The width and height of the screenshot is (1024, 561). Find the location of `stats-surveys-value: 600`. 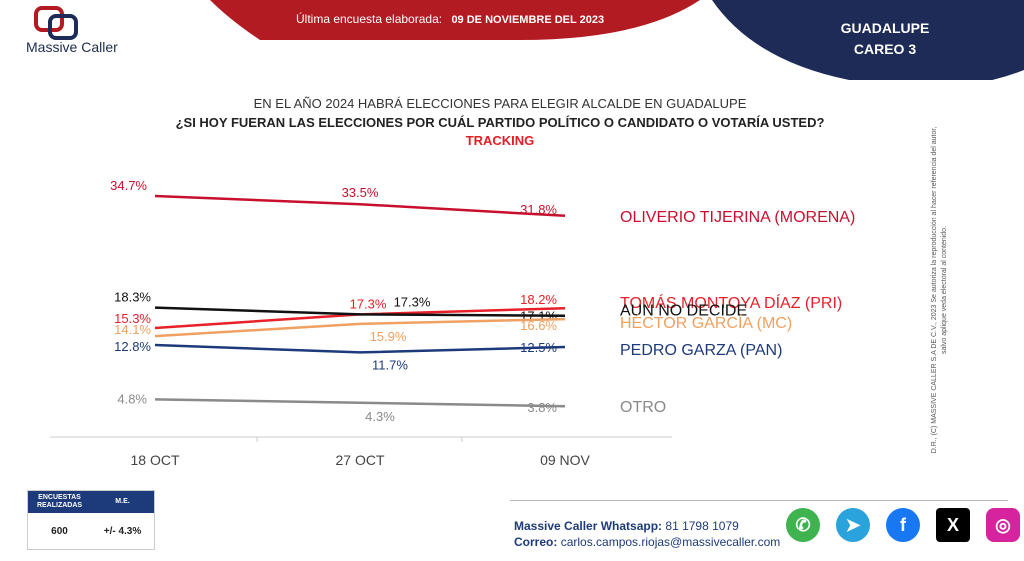

stats-surveys-value: 600 is located at coordinates (59, 531).